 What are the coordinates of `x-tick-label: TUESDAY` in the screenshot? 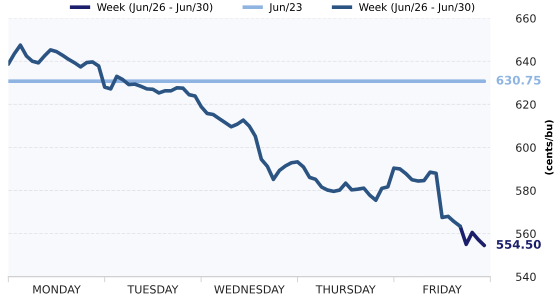 It's located at (152, 289).